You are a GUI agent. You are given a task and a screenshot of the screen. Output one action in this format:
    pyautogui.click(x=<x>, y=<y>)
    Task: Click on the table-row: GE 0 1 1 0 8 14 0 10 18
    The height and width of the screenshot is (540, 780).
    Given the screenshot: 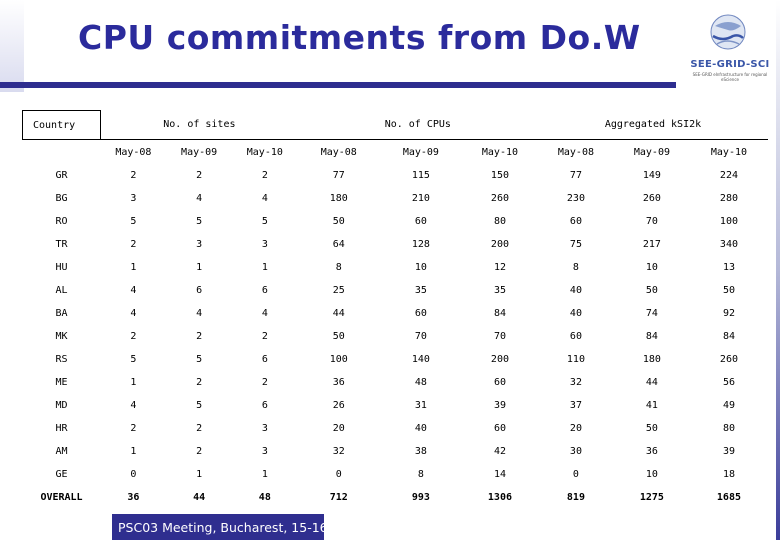 What is the action you would take?
    pyautogui.click(x=396, y=474)
    